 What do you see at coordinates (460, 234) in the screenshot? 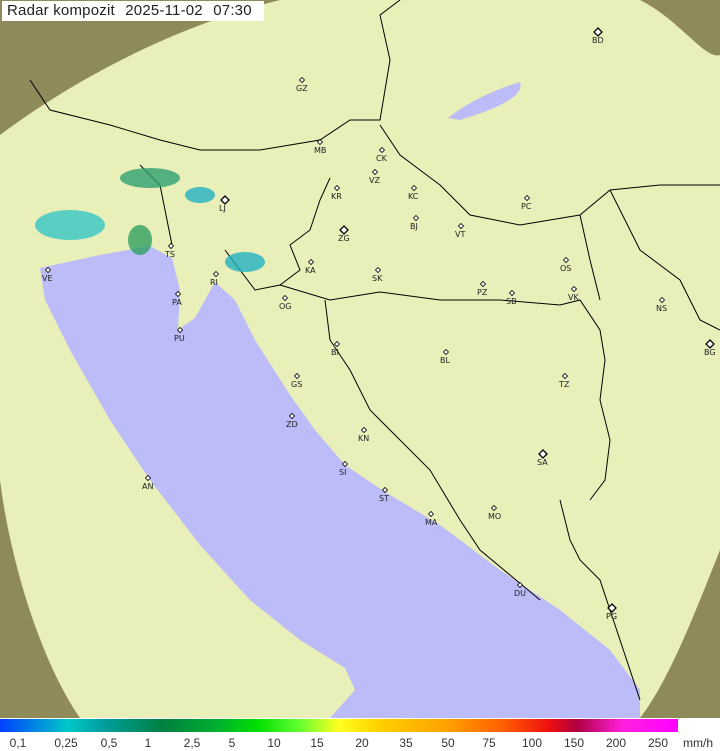
I see `city-label: VT` at bounding box center [460, 234].